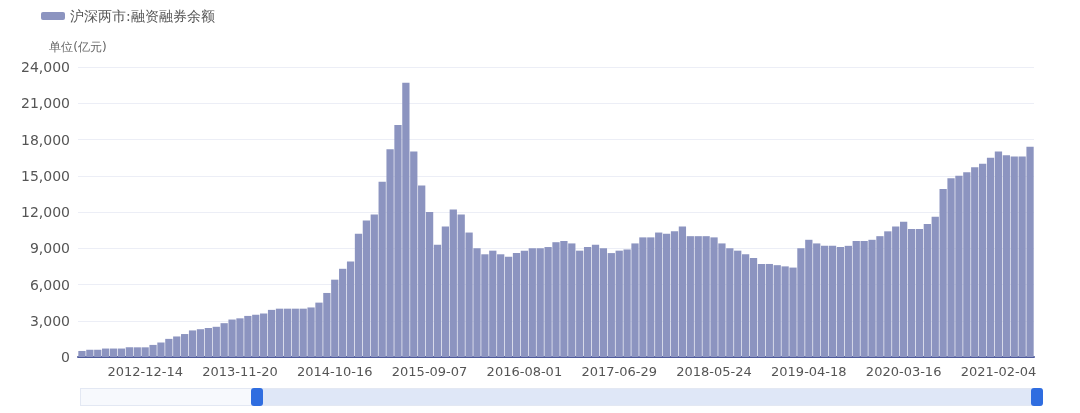 This screenshot has width=1080, height=413. Describe the element at coordinates (998, 371) in the screenshot. I see `x-tick-label: 2021-02-04` at that location.